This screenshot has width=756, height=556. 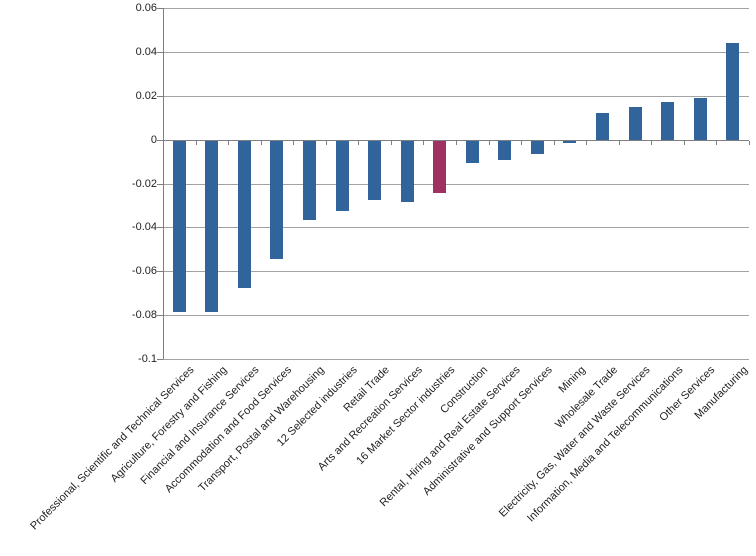 What do you see at coordinates (146, 8) in the screenshot?
I see `y-axis-tick-label: 0.06` at bounding box center [146, 8].